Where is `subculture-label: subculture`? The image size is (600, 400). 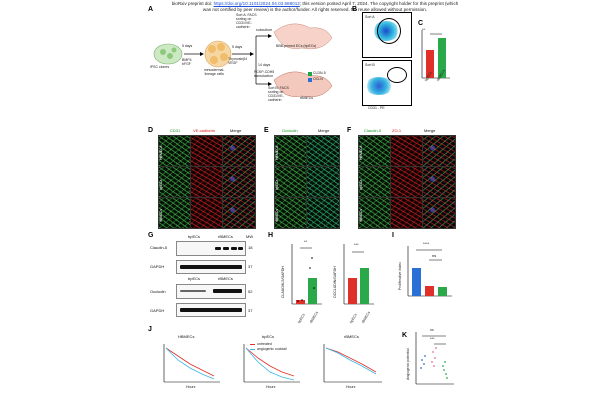 subculture-label: subculture is located at coordinates (264, 30).